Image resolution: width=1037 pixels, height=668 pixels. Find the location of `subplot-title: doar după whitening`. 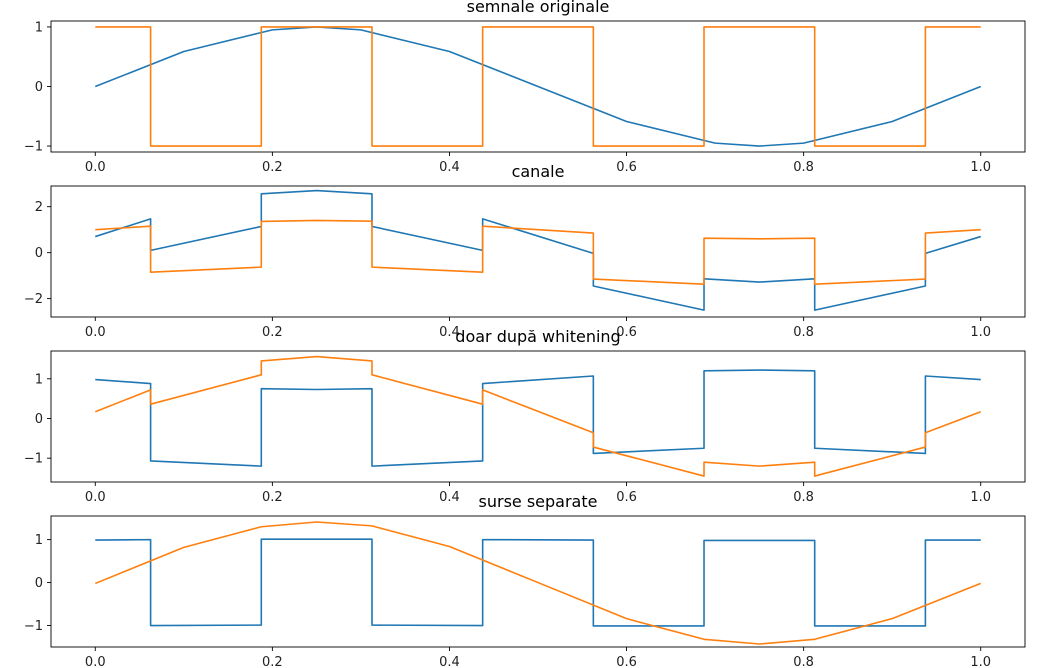

subplot-title: doar după whitening is located at coordinates (537, 336).